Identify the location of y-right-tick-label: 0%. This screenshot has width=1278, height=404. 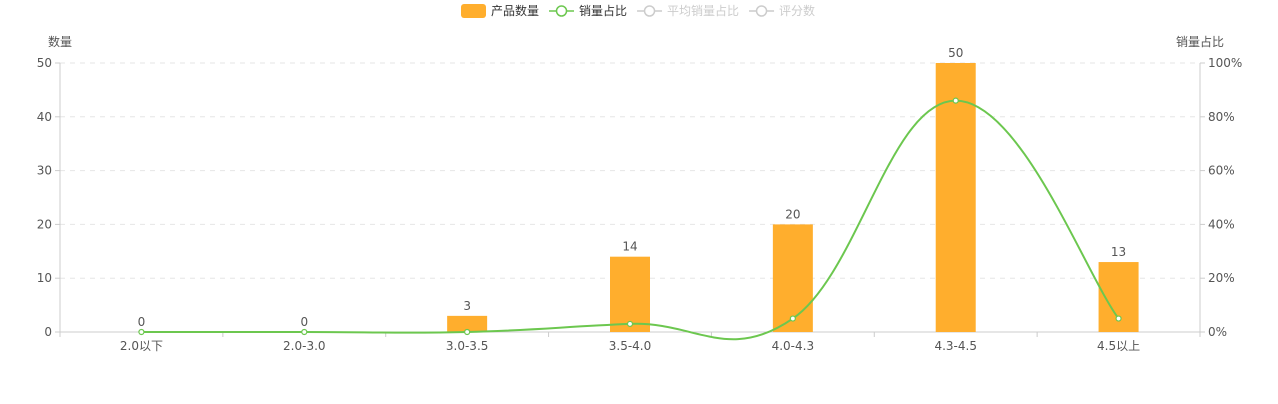
(1217, 332).